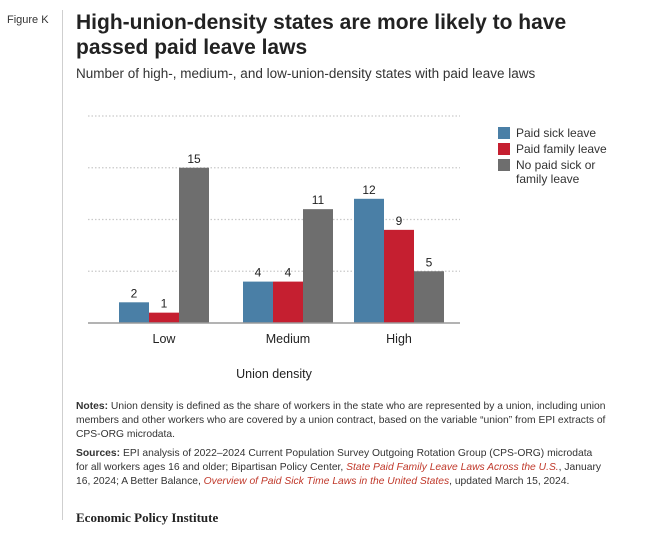 This screenshot has width=646, height=546. Describe the element at coordinates (509, 481) in the screenshot. I see `sources-text: , updated March 15, 2024.` at that location.